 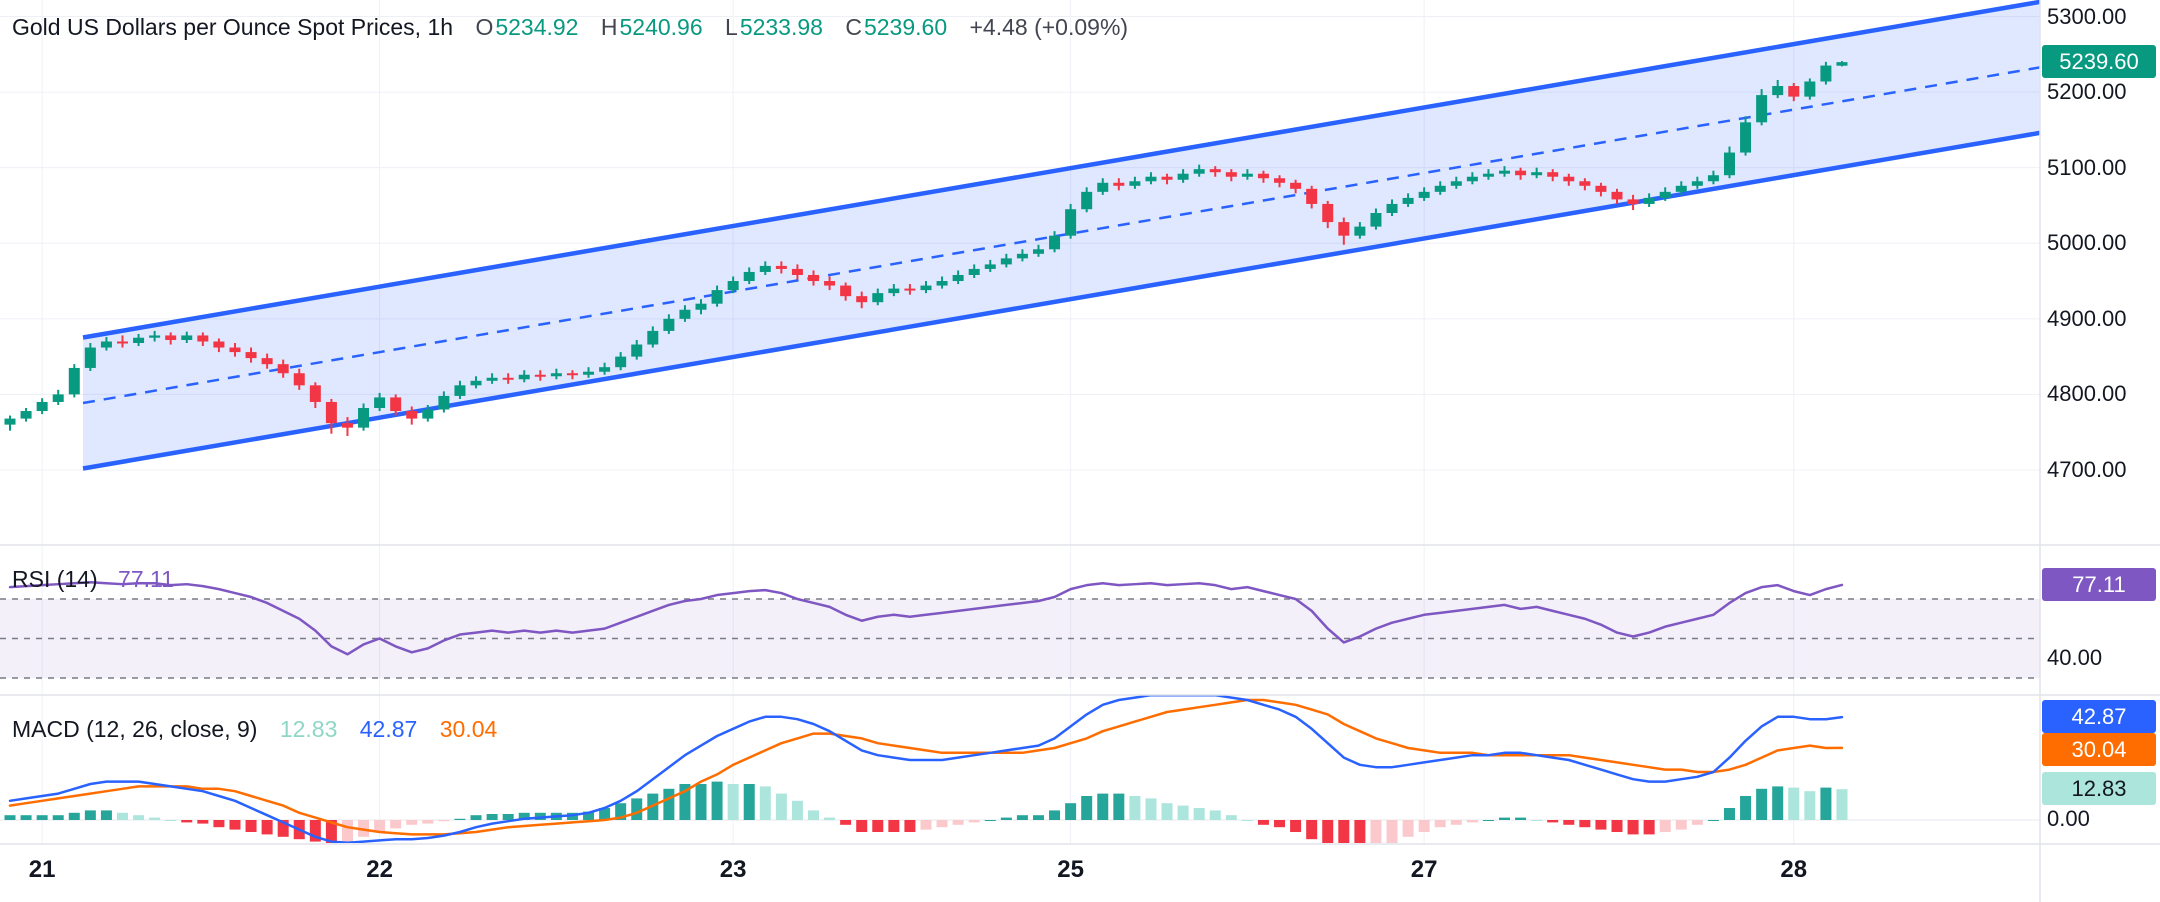 What do you see at coordinates (2099, 749) in the screenshot?
I see `macd-signal-badge: 30.04` at bounding box center [2099, 749].